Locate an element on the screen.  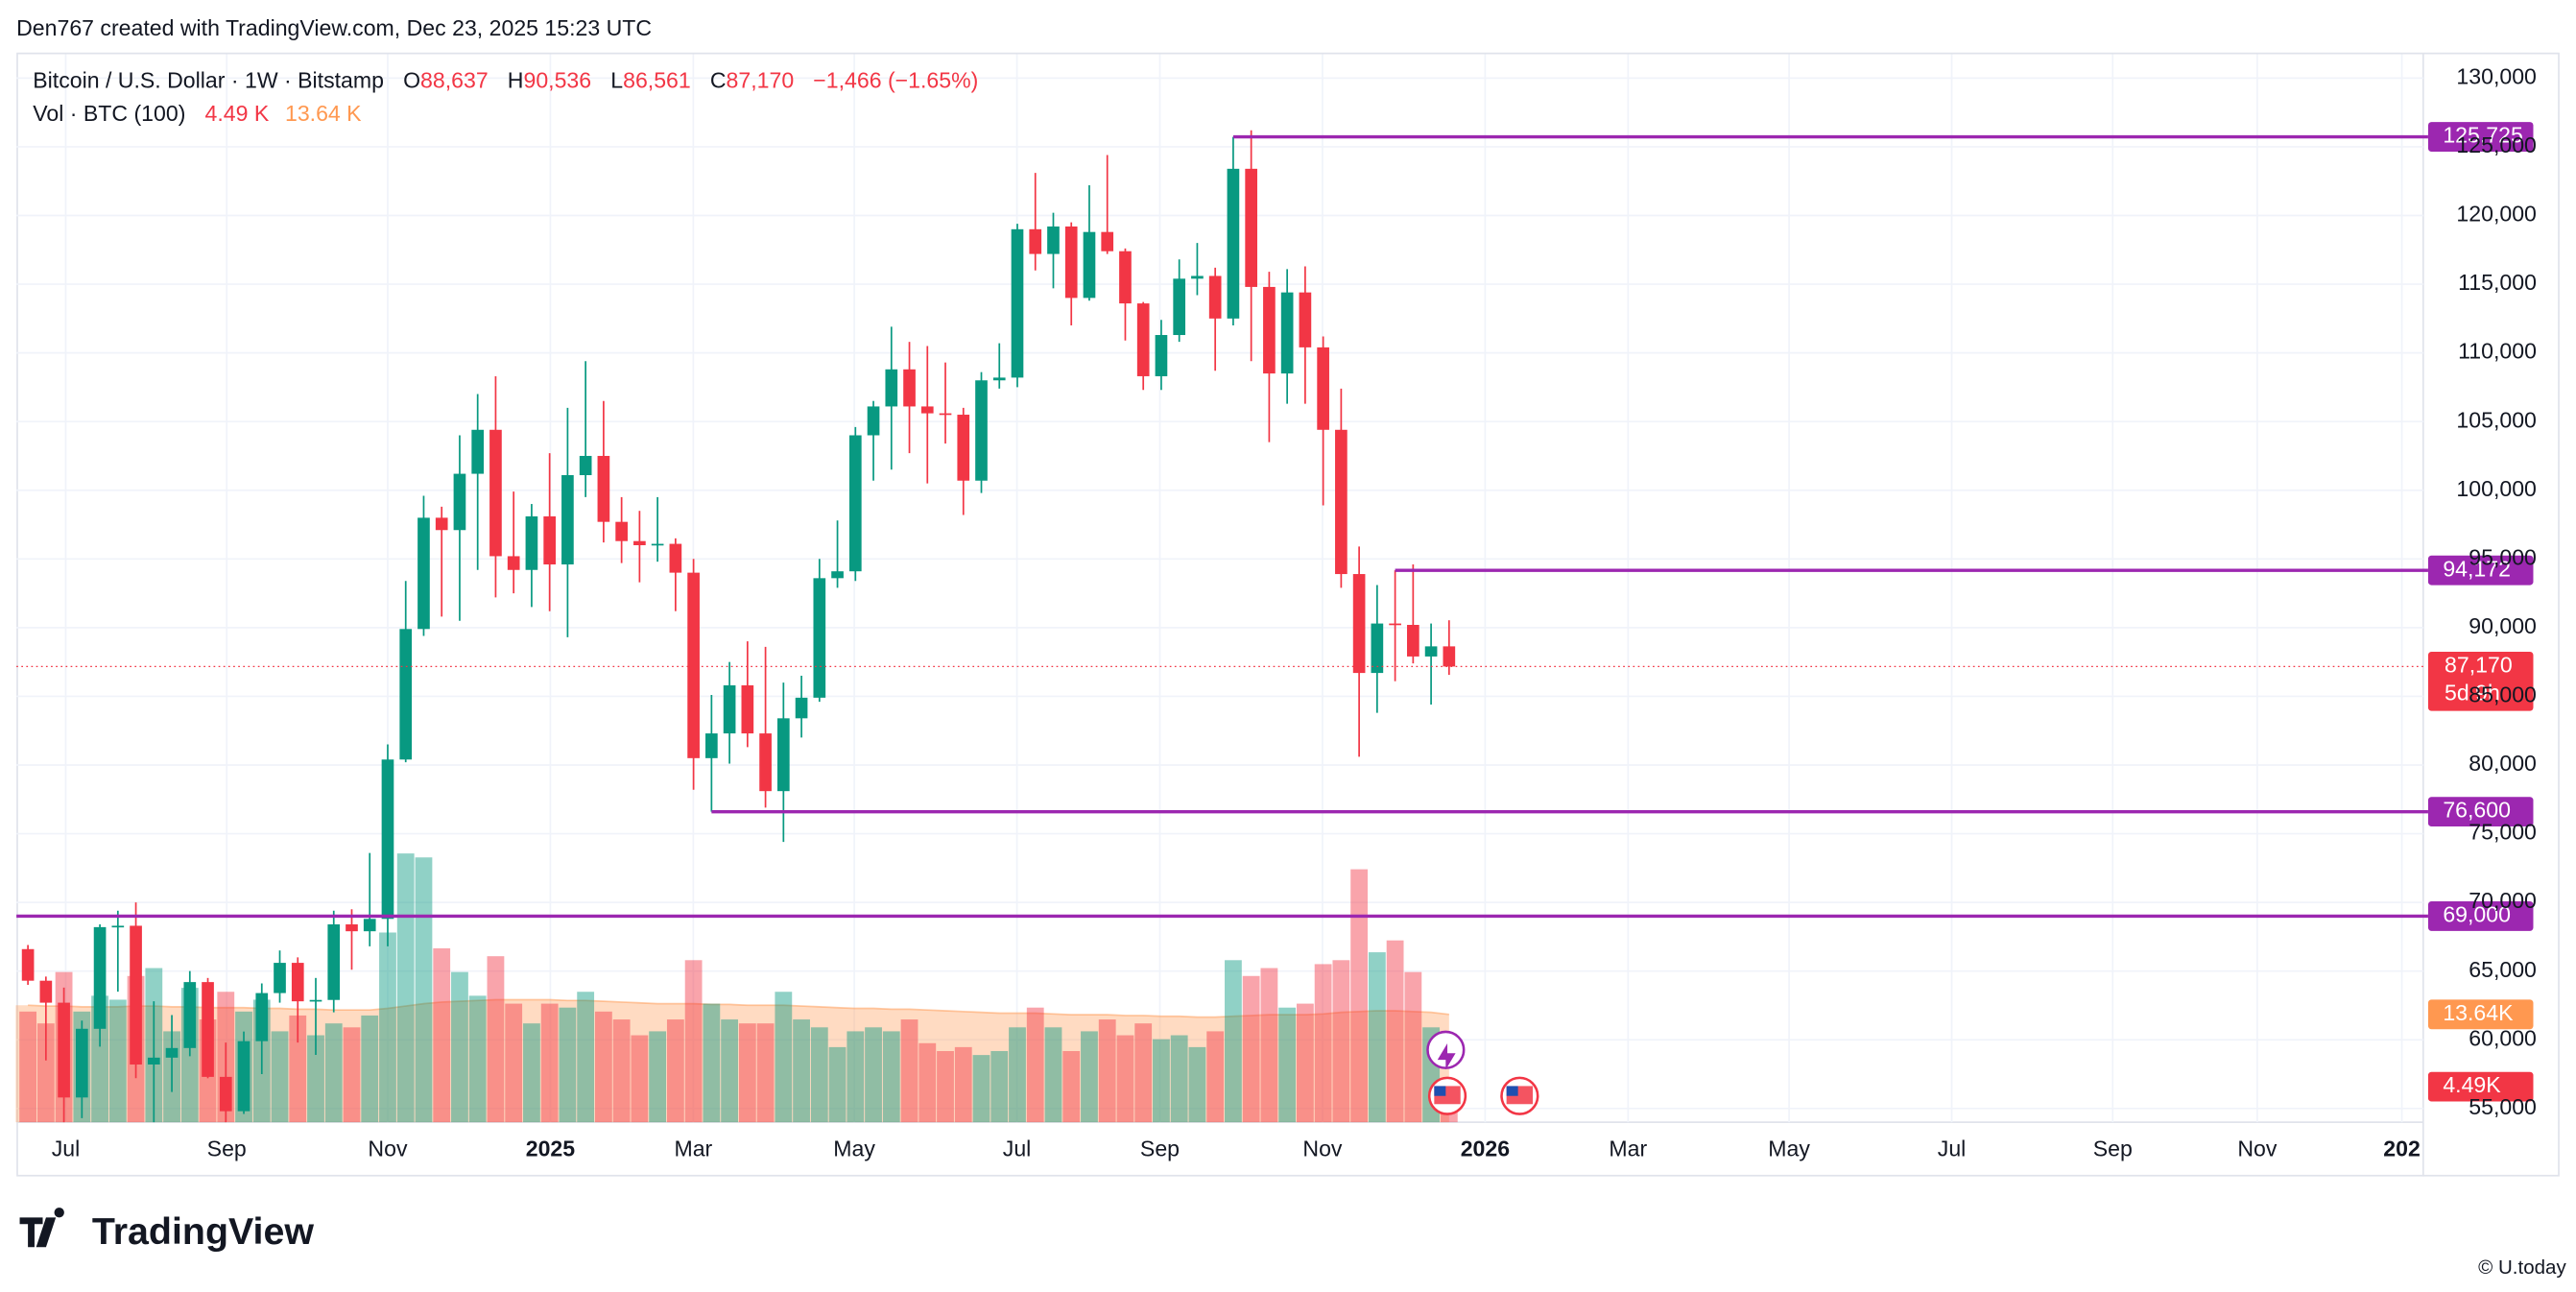
legend-volume: Vol · BTC (100) is located at coordinates (109, 113).